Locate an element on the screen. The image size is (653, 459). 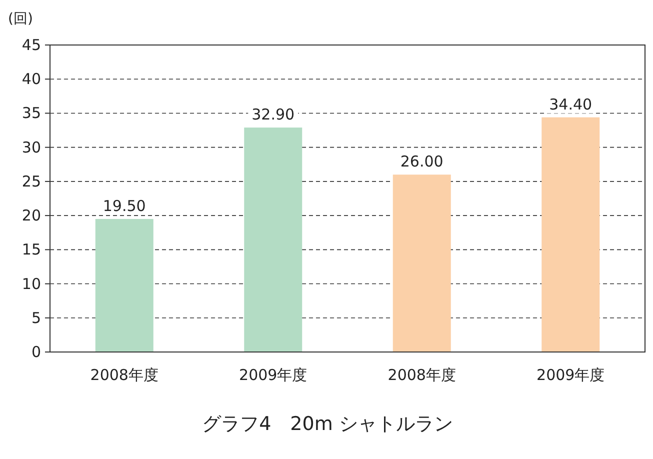
y-tick-label: 0 is located at coordinates (36, 352).